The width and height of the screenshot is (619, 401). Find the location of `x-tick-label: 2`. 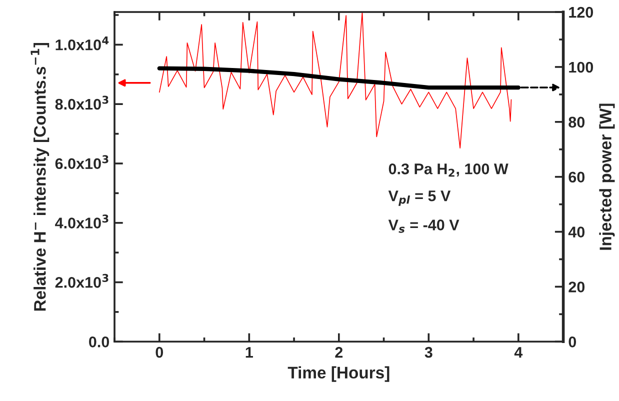

x-tick-label: 2 is located at coordinates (339, 352).